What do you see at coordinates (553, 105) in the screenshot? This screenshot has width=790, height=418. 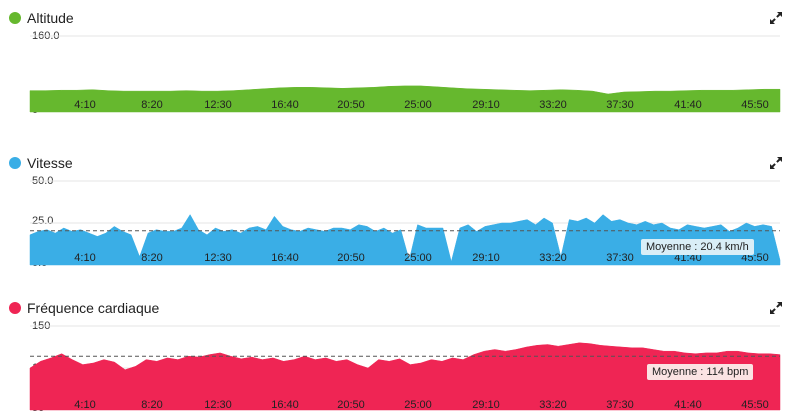 I see `altitude-x-tick-label: 33:20` at bounding box center [553, 105].